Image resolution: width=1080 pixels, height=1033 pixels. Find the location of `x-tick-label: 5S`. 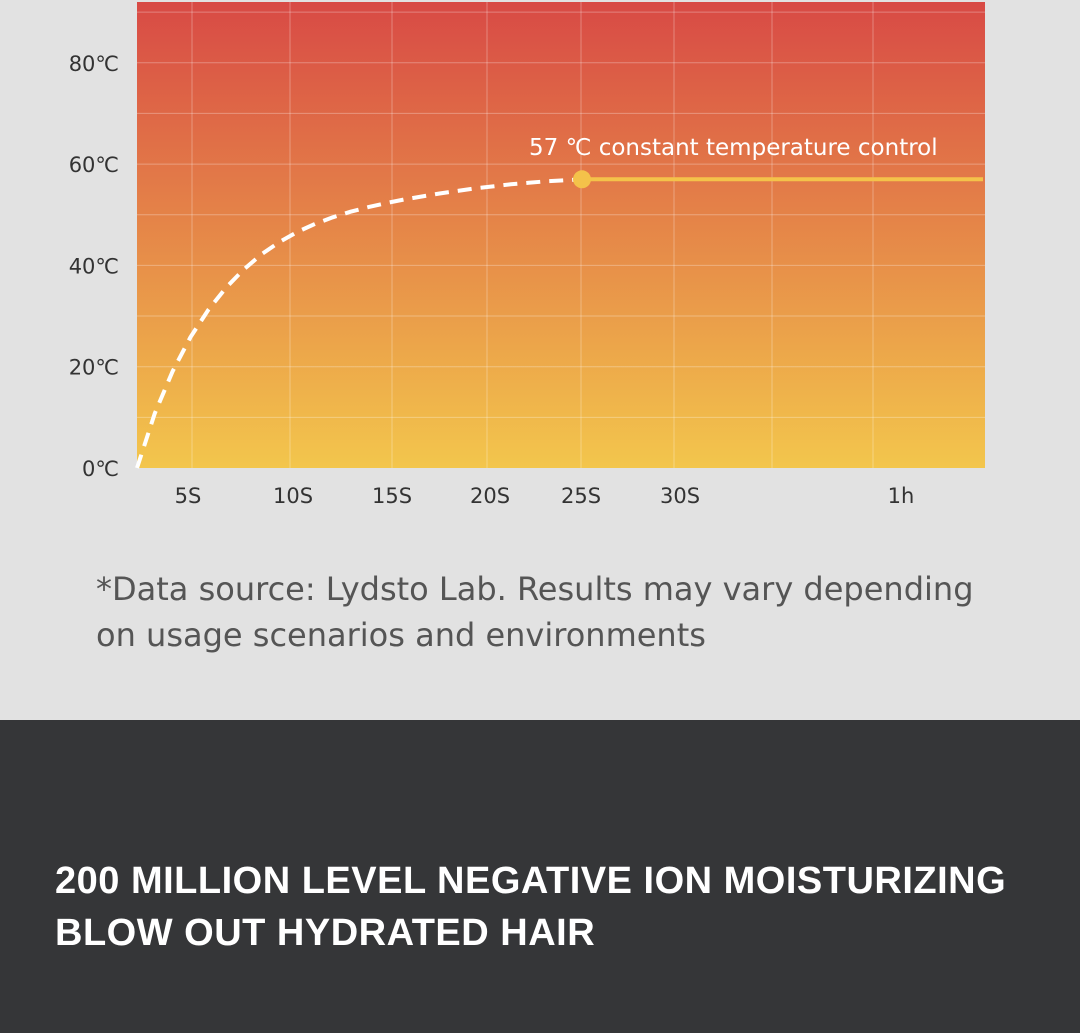

x-tick-label: 5S is located at coordinates (188, 496).